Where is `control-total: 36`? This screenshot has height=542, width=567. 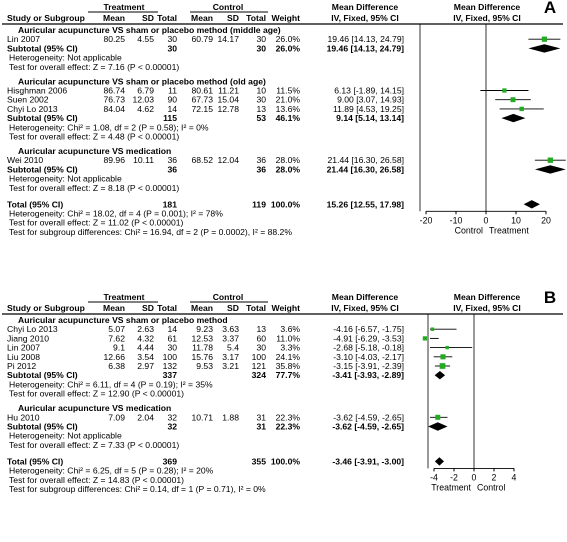
control-total: 36 is located at coordinates (261, 160).